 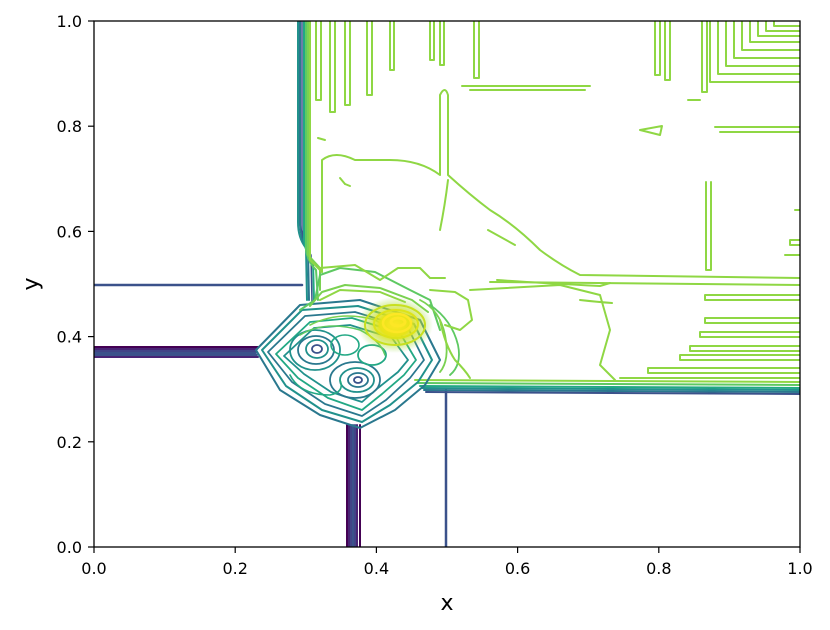 What do you see at coordinates (75, 284) in the screenshot?
I see `y-axis-ticks: 0.0 0.2 0.4 0.6 0.8 1.0` at bounding box center [75, 284].